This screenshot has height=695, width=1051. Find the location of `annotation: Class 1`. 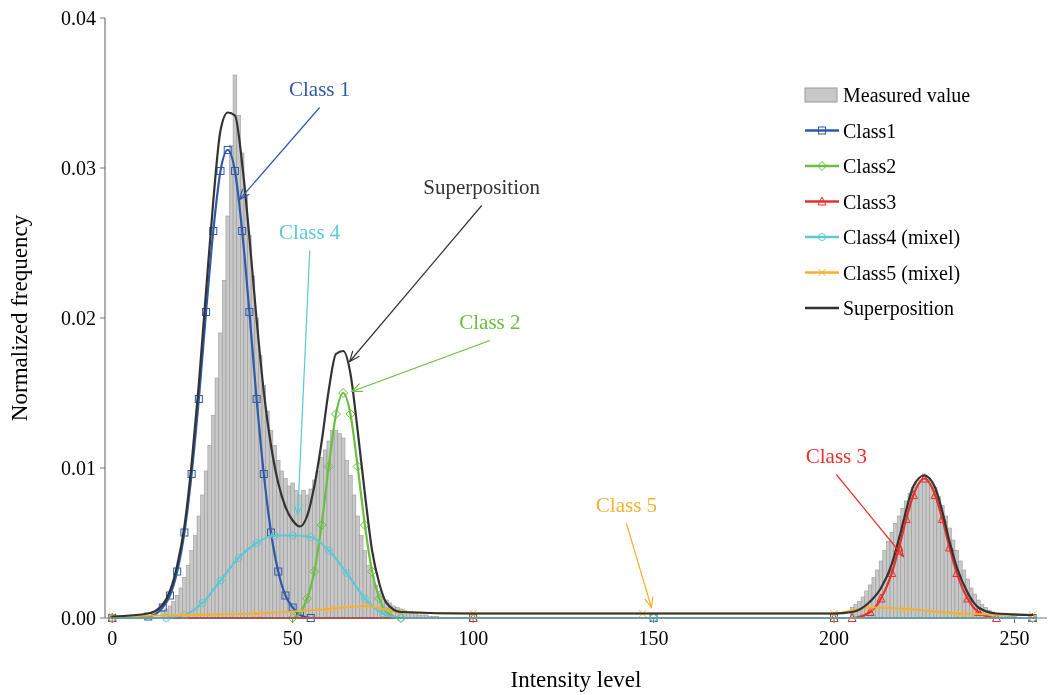

annotation: Class 1 is located at coordinates (319, 88).